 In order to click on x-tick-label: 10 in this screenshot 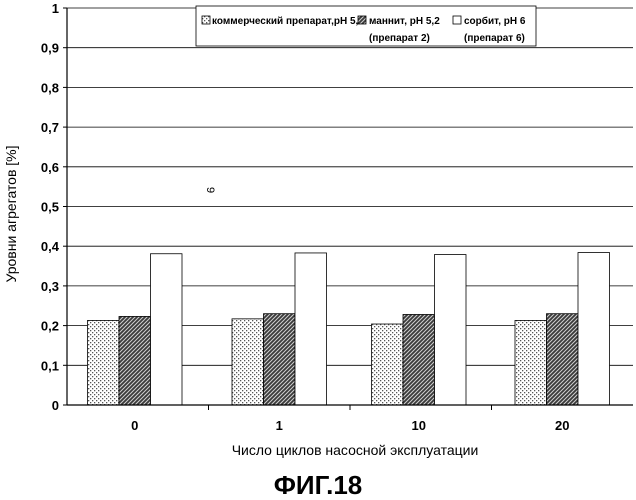, I will do `click(419, 425)`.